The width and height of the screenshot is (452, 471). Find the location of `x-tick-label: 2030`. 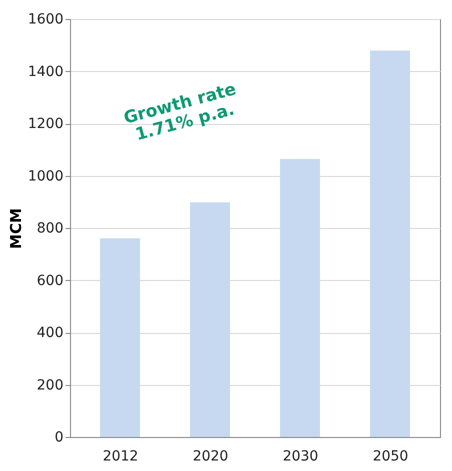

x-tick-label: 2030 is located at coordinates (300, 456).